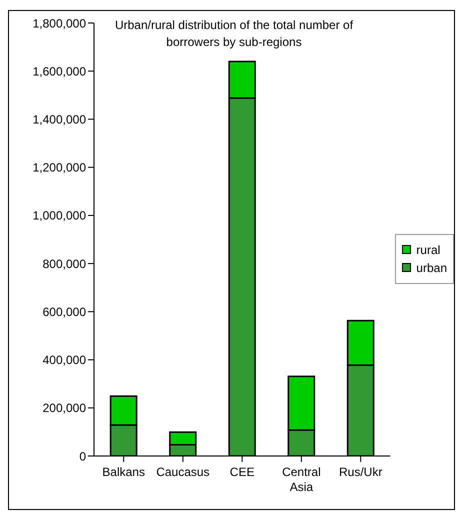 The width and height of the screenshot is (463, 518). What do you see at coordinates (431, 267) in the screenshot?
I see `legend-label: urban` at bounding box center [431, 267].